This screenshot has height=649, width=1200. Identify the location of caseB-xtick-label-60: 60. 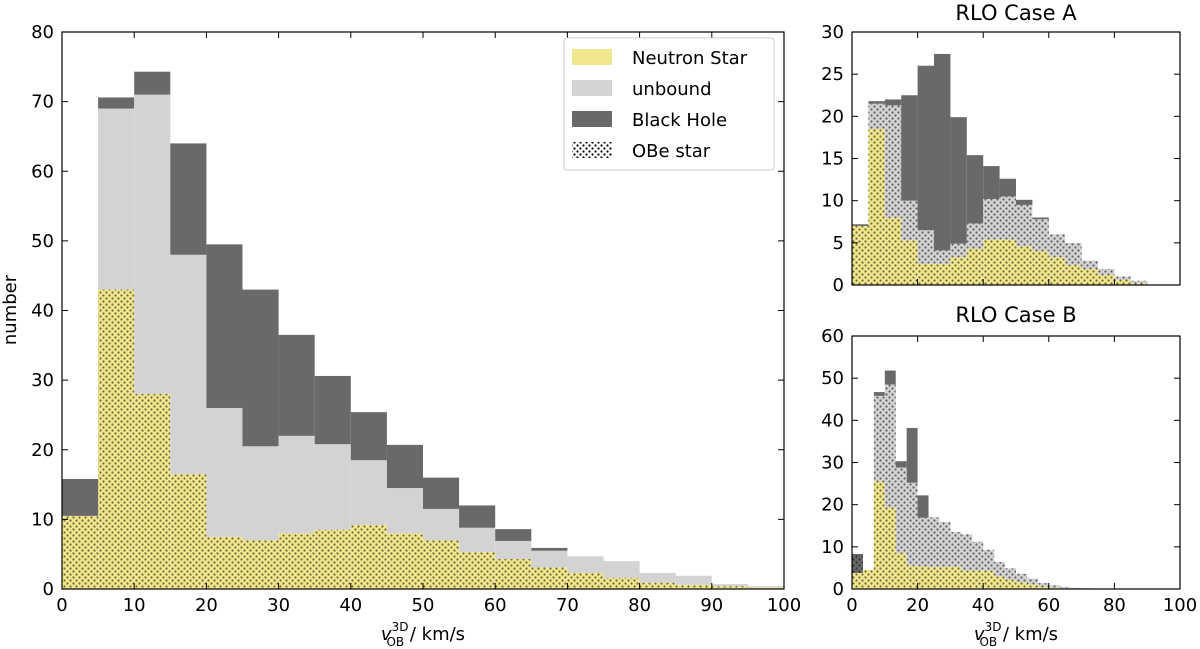
(1048, 605).